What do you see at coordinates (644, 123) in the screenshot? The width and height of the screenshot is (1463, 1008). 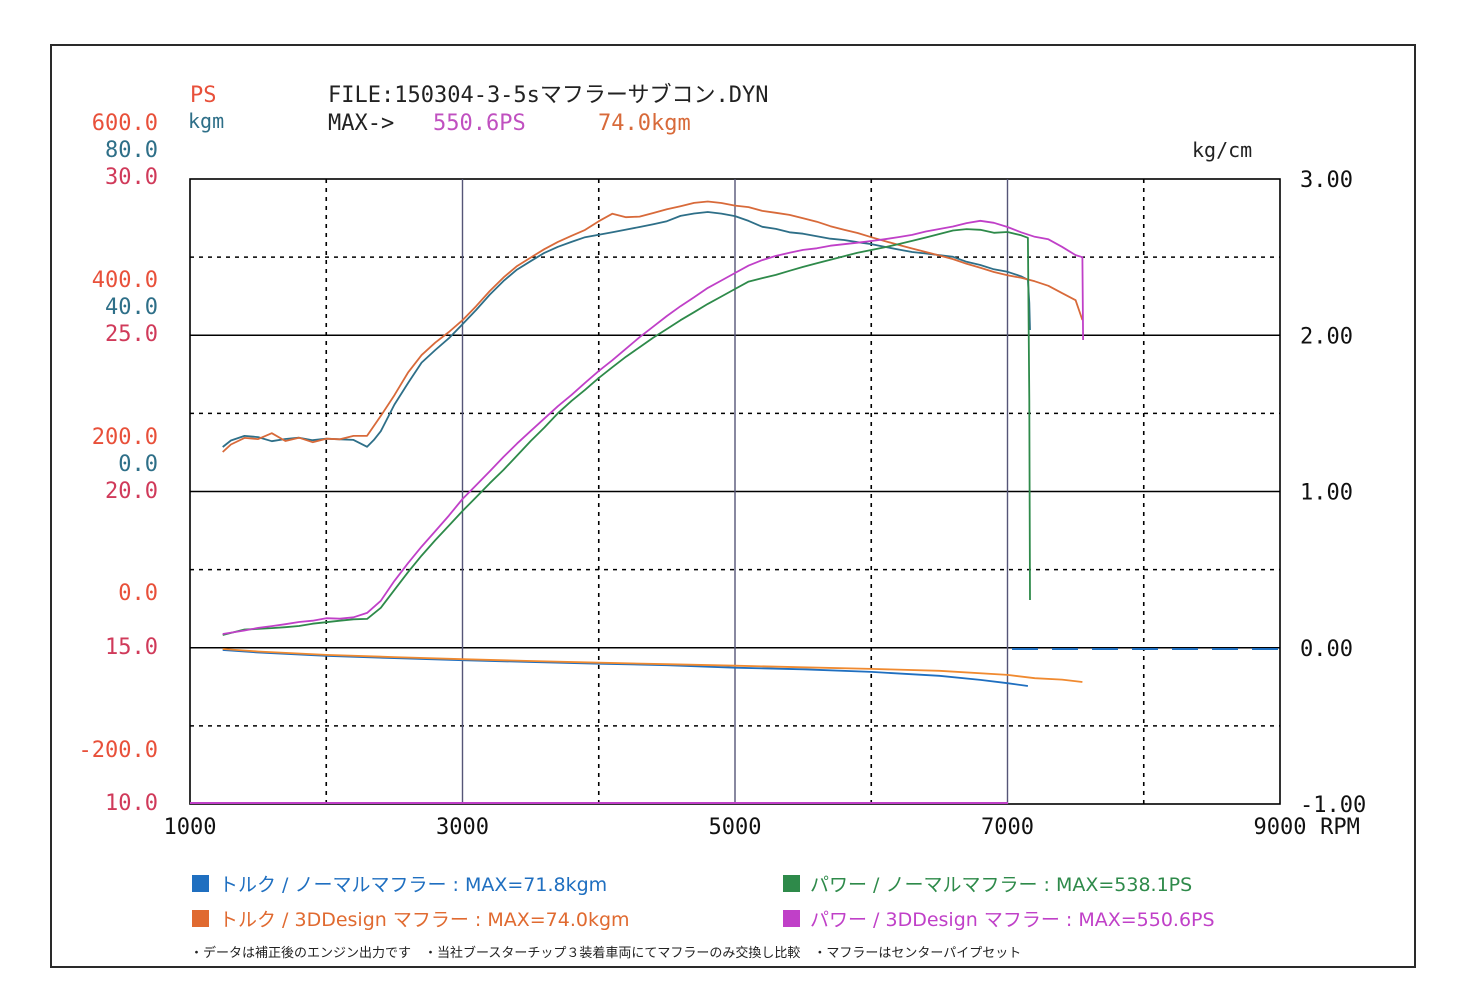 I see `max-kgm-value: 74.0kgm` at bounding box center [644, 123].